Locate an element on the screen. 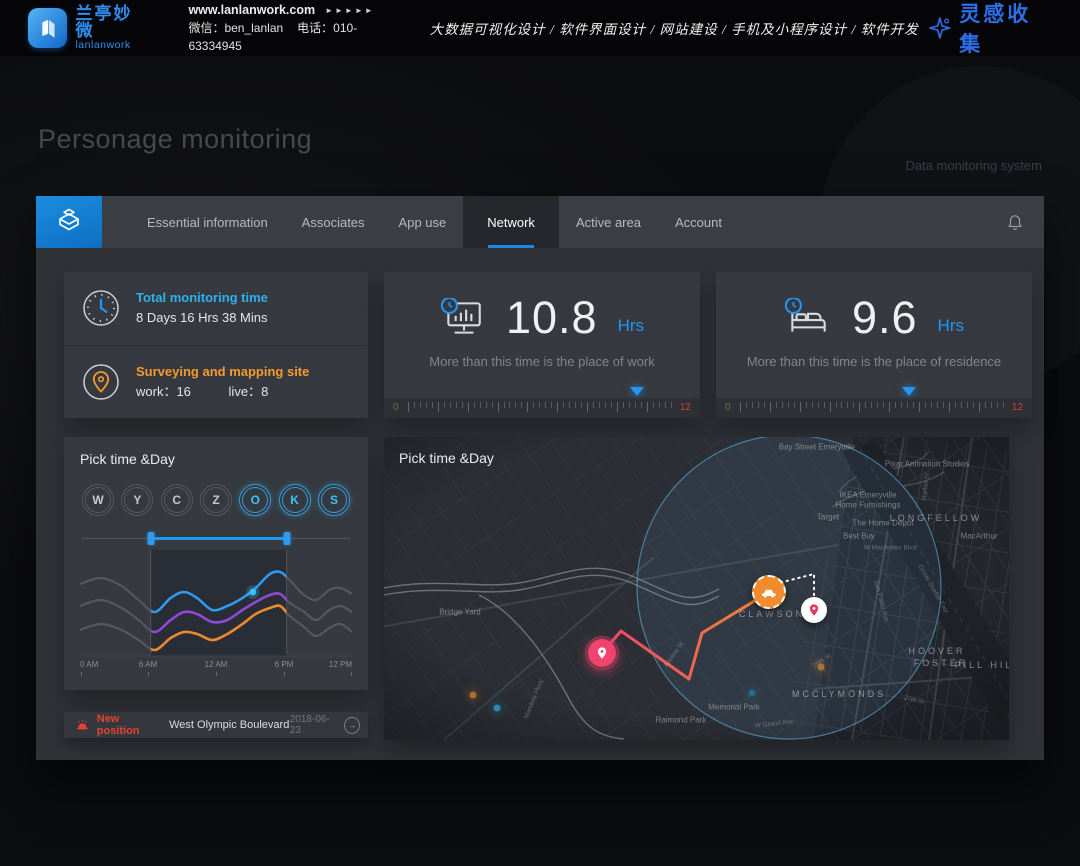 The width and height of the screenshot is (1080, 866). day-letter: Y is located at coordinates (137, 500).